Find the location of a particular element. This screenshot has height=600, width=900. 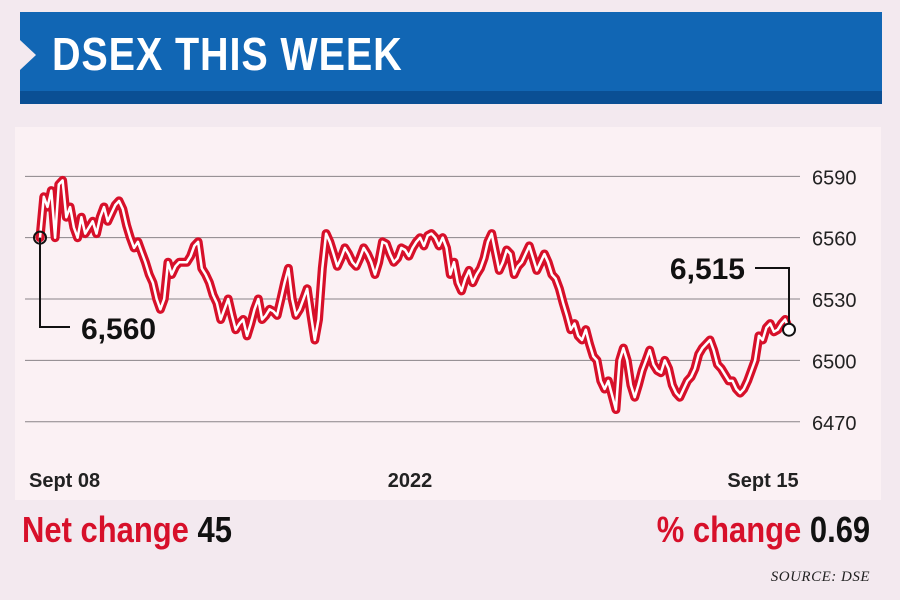

y-tick-label: 6560 is located at coordinates (834, 240).